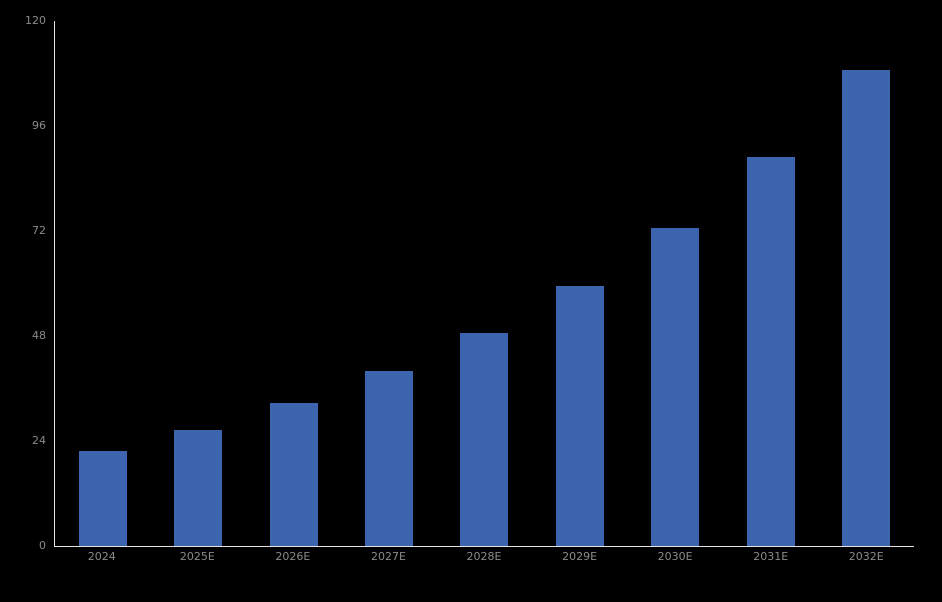 This screenshot has height=602, width=942. Describe the element at coordinates (198, 487) in the screenshot. I see `bar-2025E` at that location.